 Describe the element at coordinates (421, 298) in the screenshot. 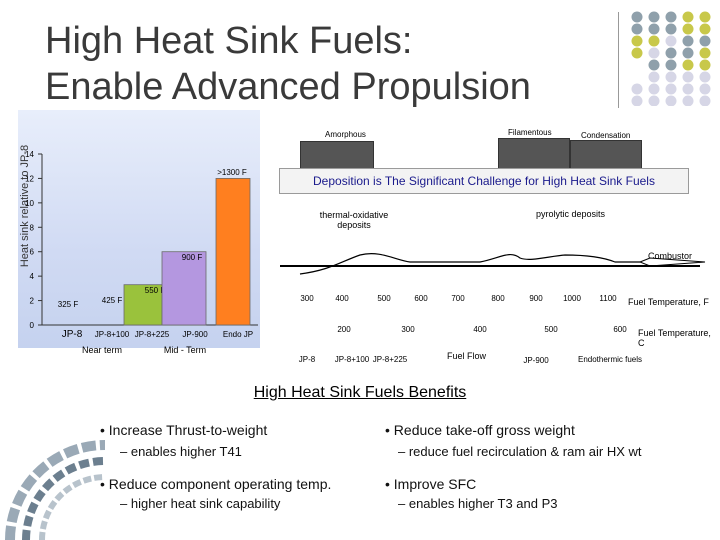

I see `temp-f-tick: 600` at that location.